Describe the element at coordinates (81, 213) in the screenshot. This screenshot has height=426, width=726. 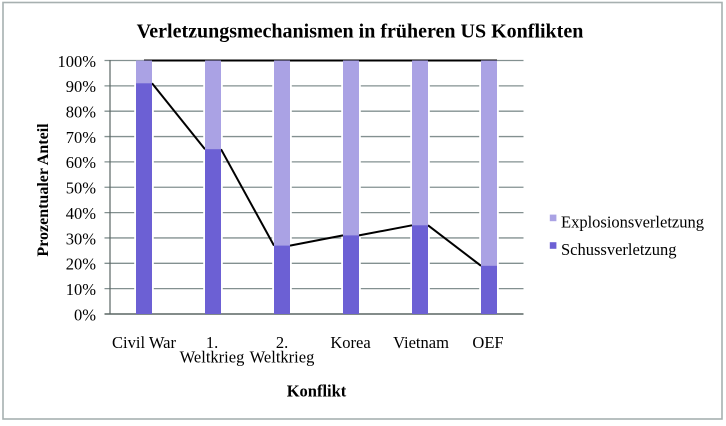
I see `svg-text: 40%` at that location.